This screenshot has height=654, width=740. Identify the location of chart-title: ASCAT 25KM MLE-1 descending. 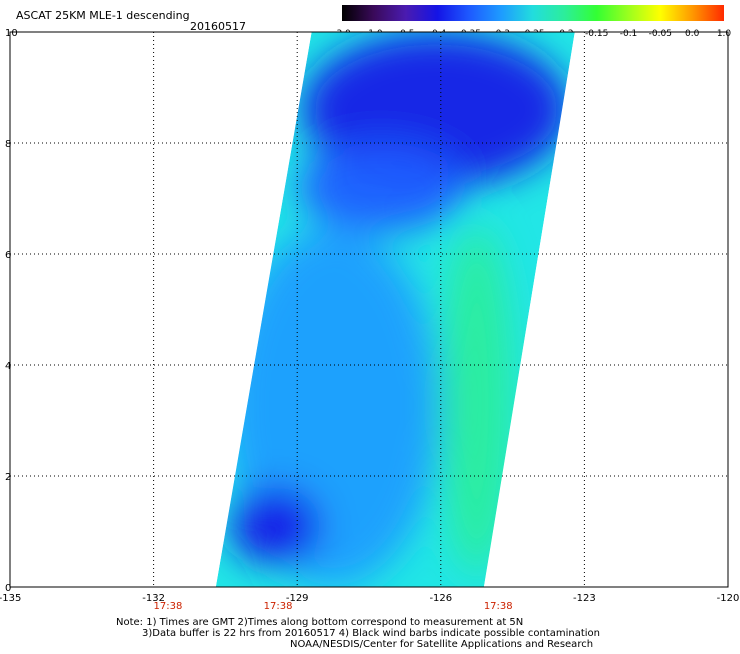
(103, 15).